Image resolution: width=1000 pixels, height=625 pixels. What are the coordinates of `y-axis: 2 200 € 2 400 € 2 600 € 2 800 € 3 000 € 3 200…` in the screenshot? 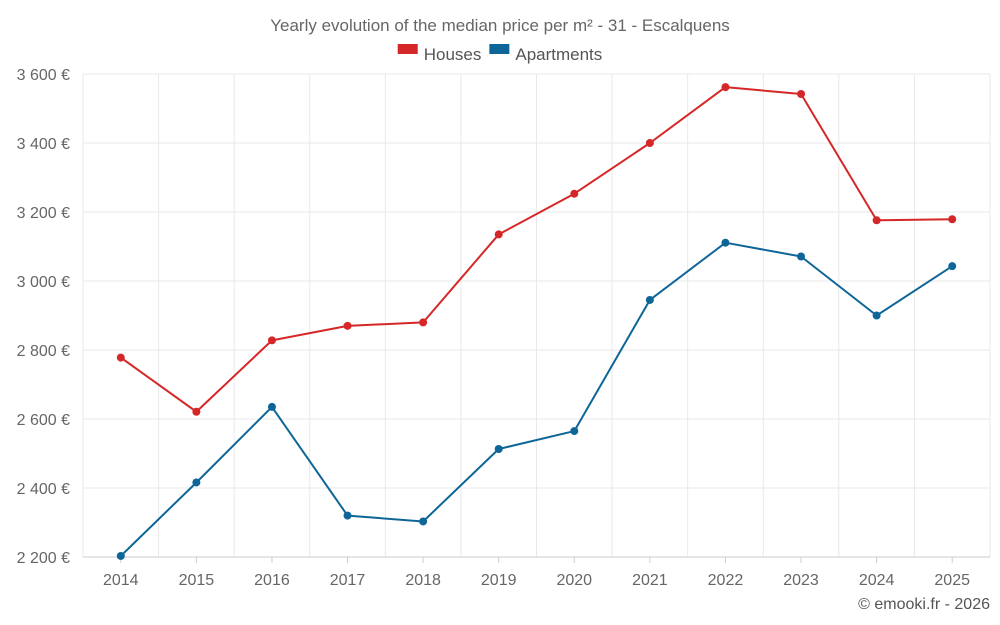 It's located at (43, 317).